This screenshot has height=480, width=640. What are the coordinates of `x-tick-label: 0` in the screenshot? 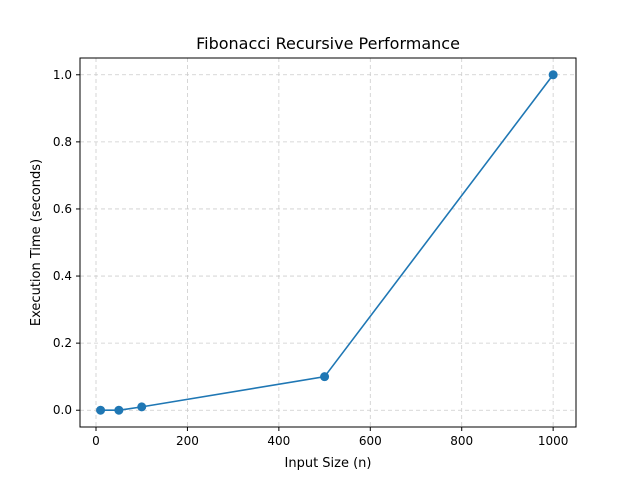 It's located at (96, 441).